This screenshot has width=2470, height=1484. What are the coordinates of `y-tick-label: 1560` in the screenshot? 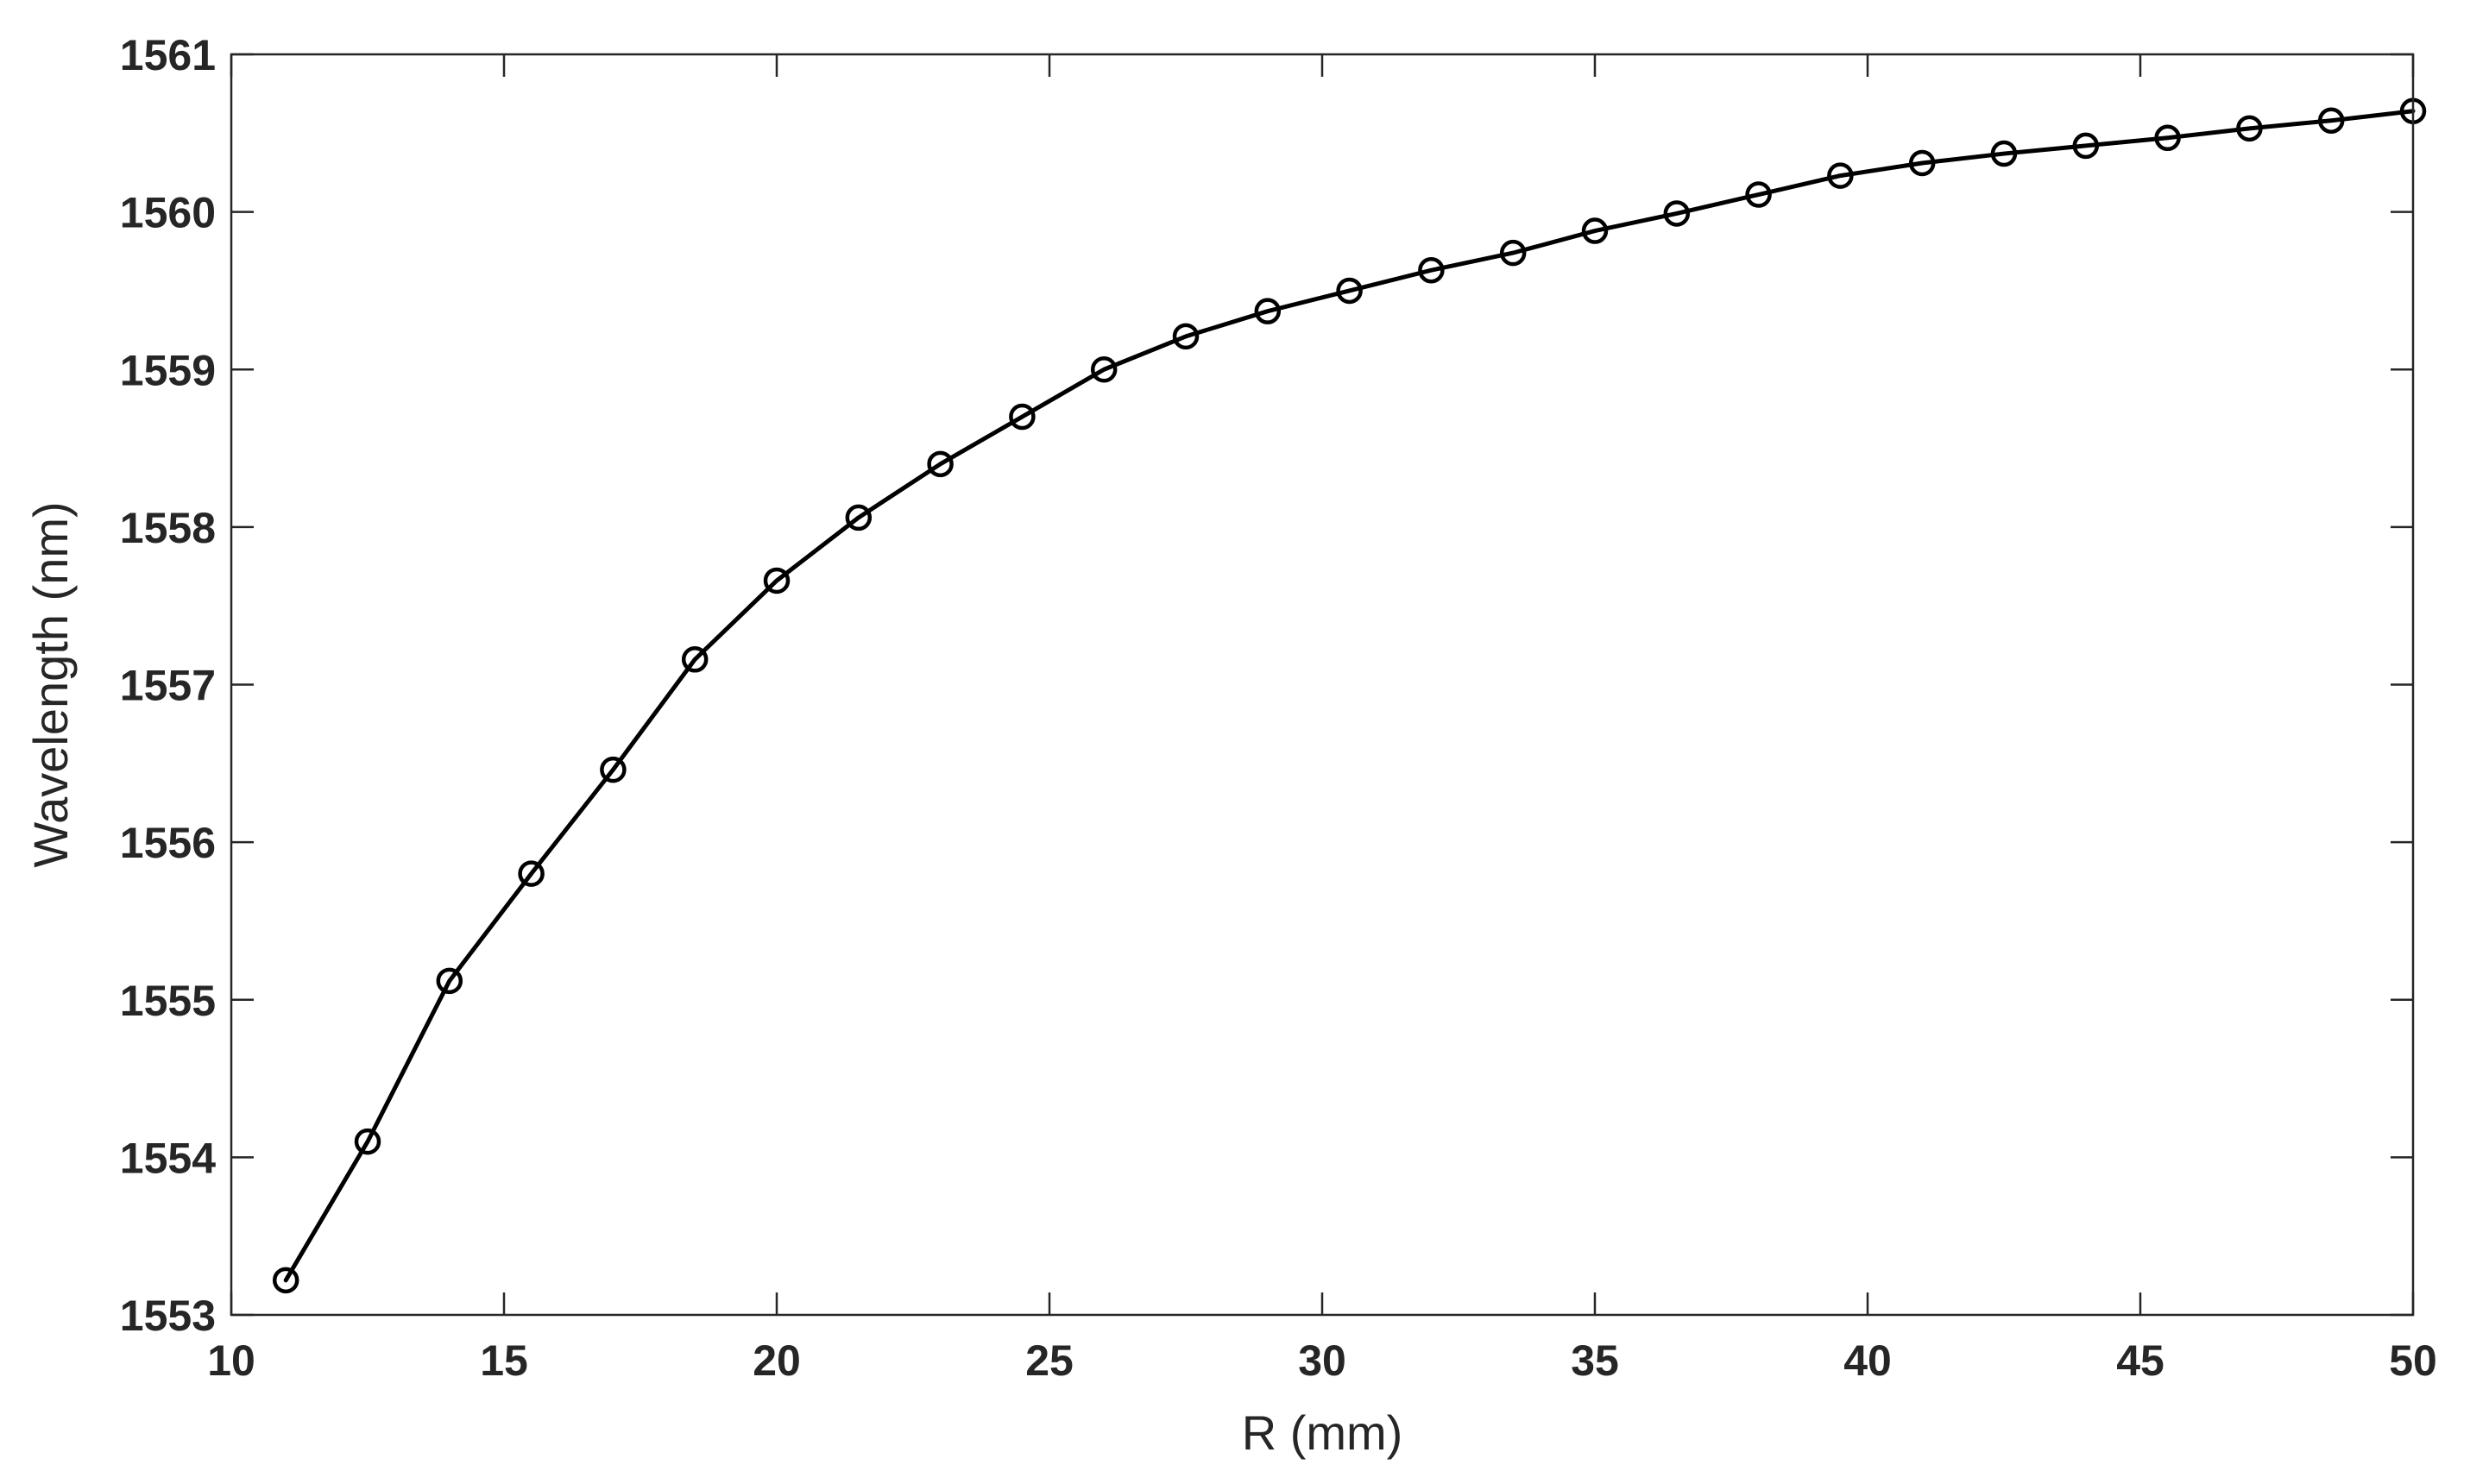 It's located at (168, 213).